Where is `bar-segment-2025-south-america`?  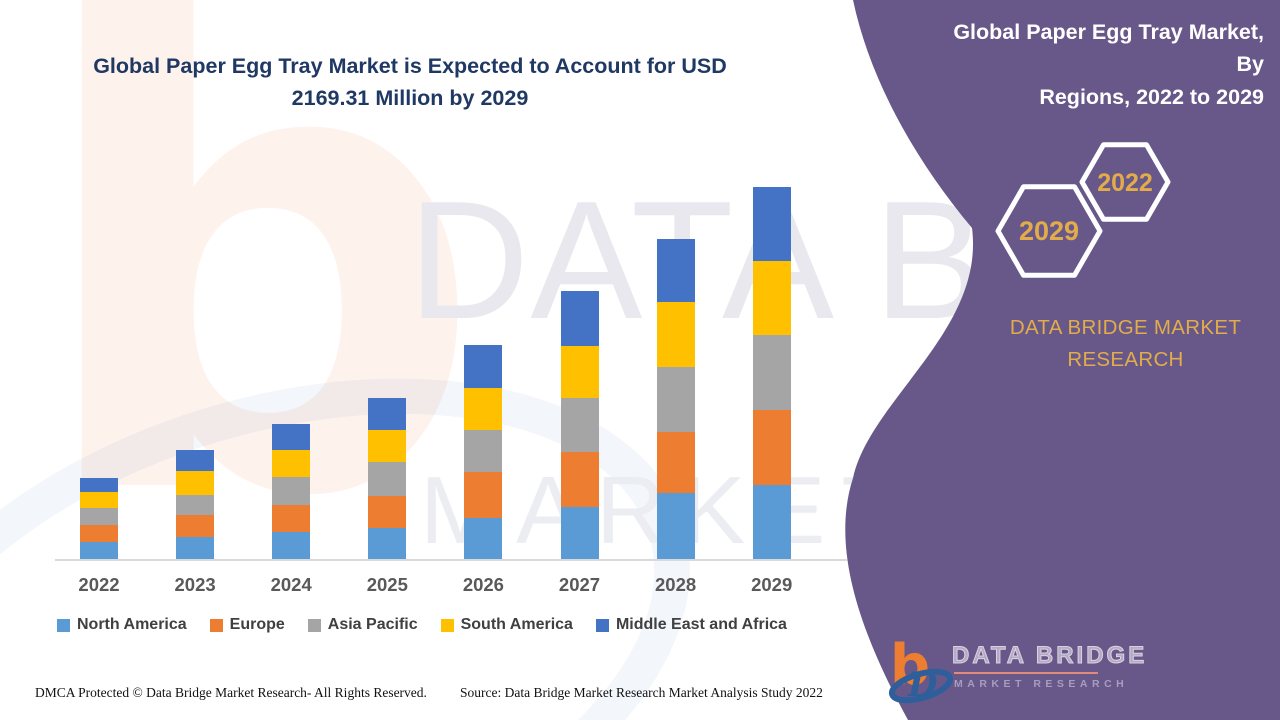 bar-segment-2025-south-america is located at coordinates (387, 446).